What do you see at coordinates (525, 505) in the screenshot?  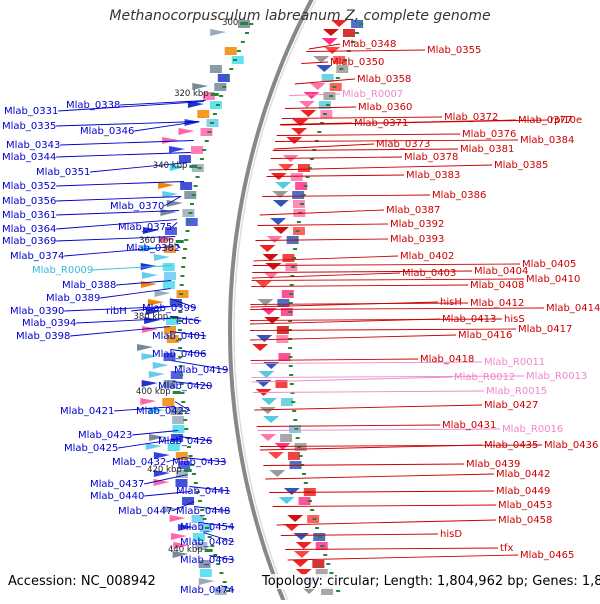 I see `gene-label-right: Mlab_0453` at bounding box center [525, 505].